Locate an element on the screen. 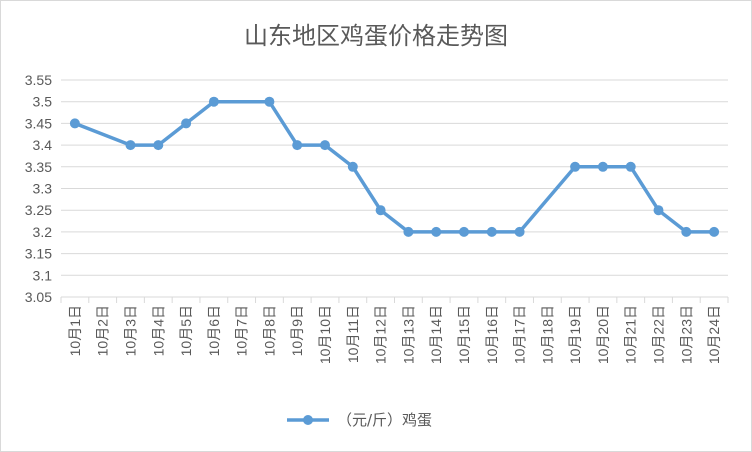 The height and width of the screenshot is (452, 752). x-tick-label: 10月7日 is located at coordinates (242, 330).